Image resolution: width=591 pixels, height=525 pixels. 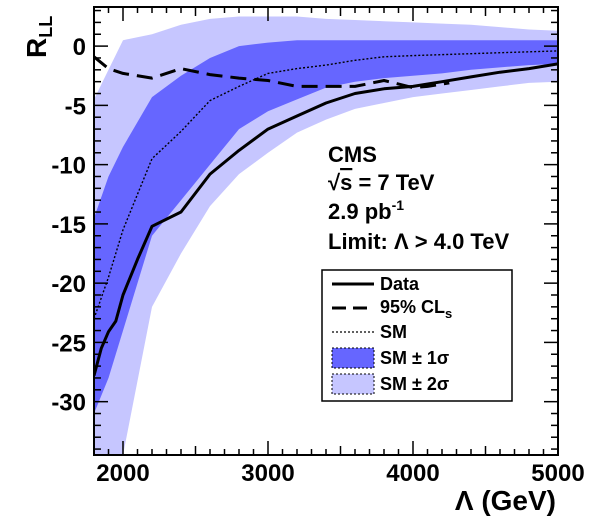 What do you see at coordinates (352, 154) in the screenshot?
I see `info-experiment: CMS` at bounding box center [352, 154].